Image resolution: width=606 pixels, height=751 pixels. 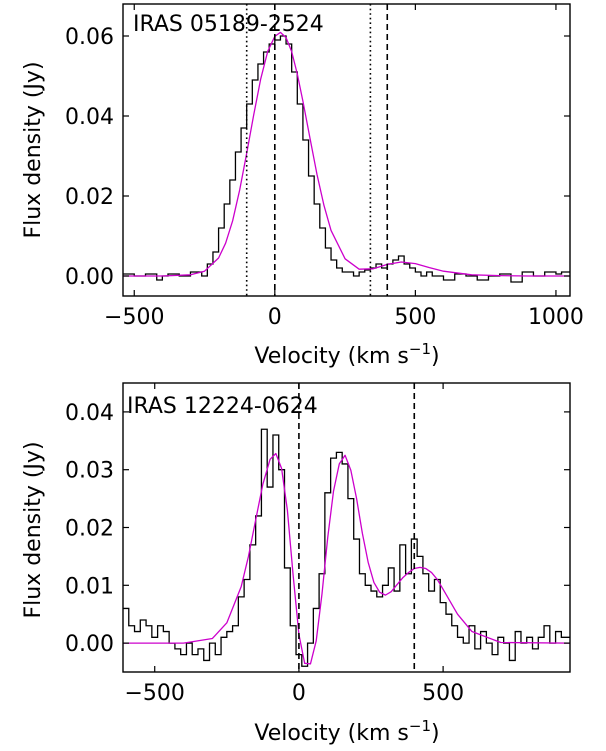 I want to click on panel-title: IRAS 12224-0624, so click(x=222, y=406).